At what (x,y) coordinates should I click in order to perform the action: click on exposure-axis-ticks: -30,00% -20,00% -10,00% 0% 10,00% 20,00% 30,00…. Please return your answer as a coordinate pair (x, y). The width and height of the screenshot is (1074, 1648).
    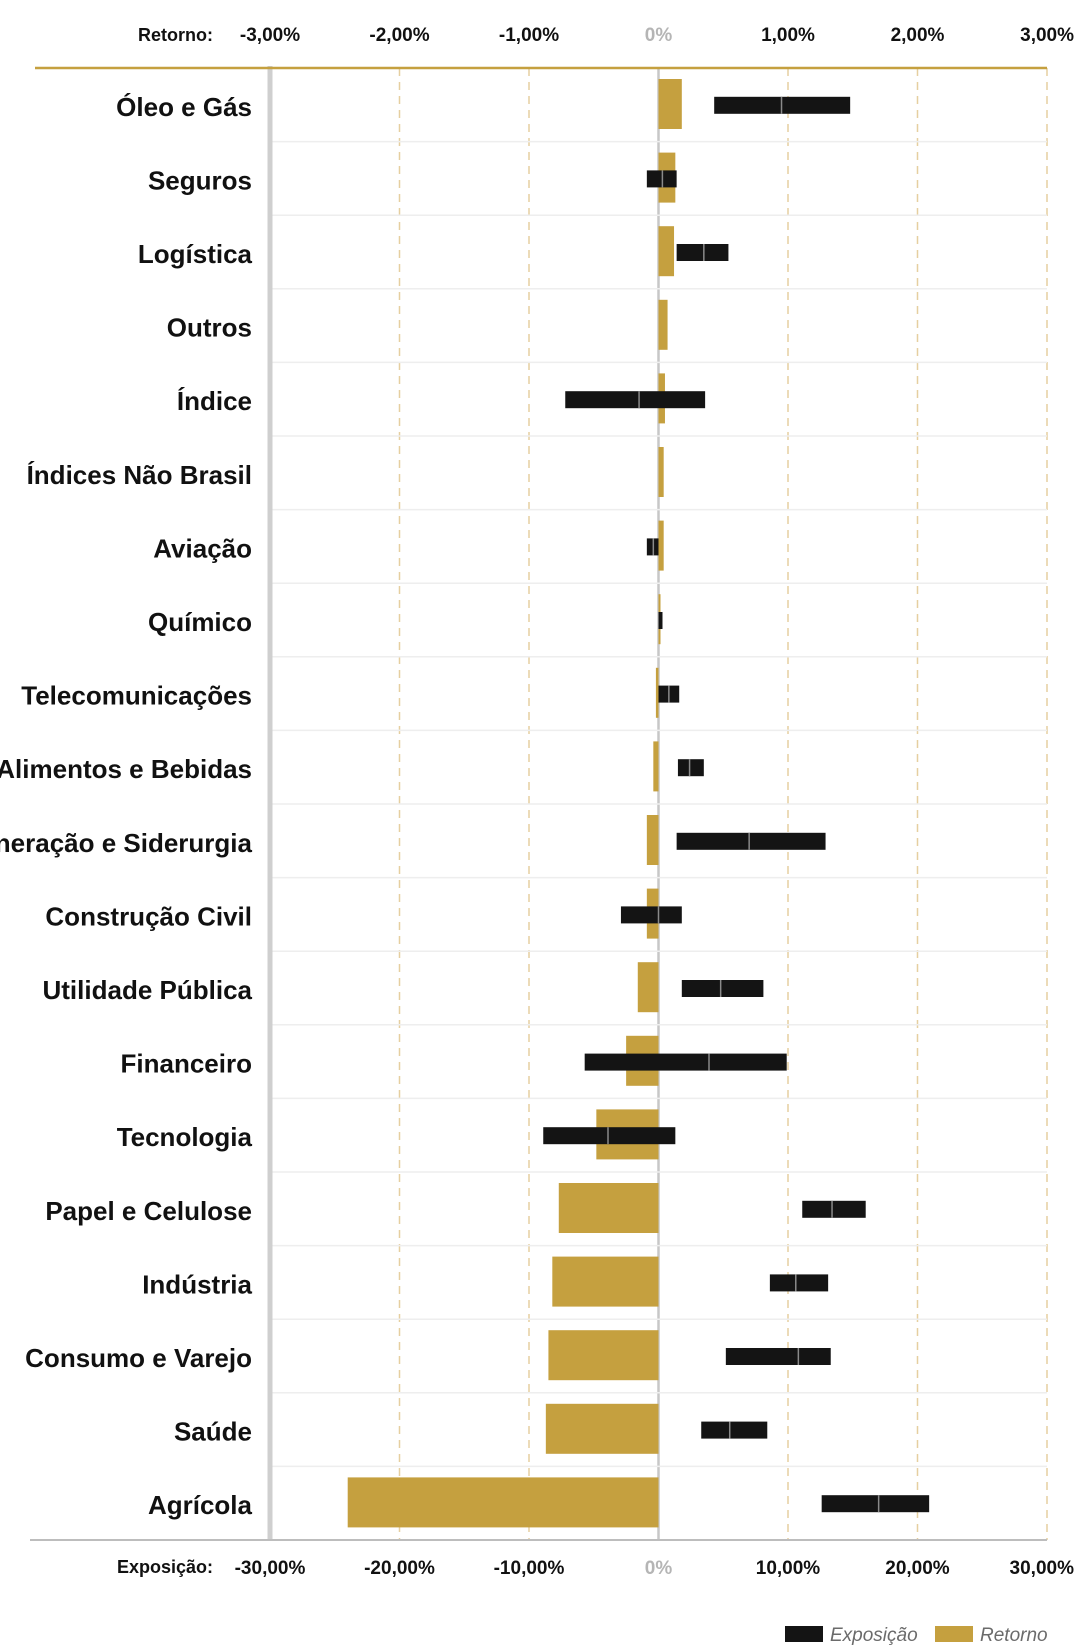
    Looking at the image, I should click on (654, 1568).